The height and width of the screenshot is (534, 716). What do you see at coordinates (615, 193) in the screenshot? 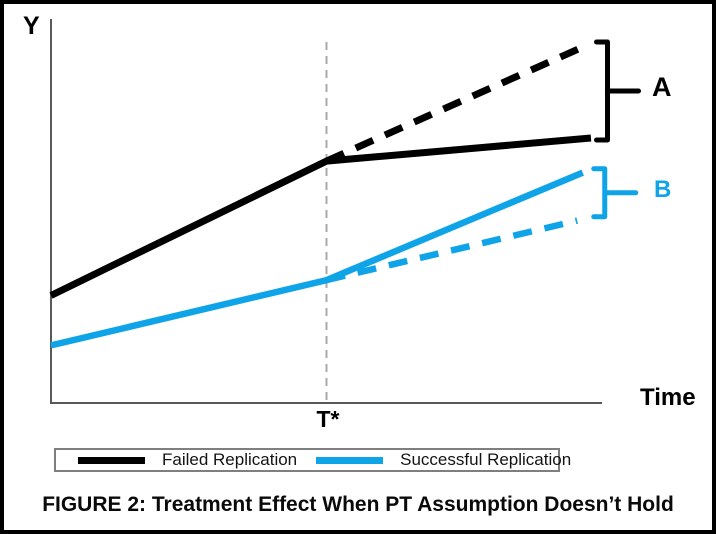
I see `brace-b` at bounding box center [615, 193].